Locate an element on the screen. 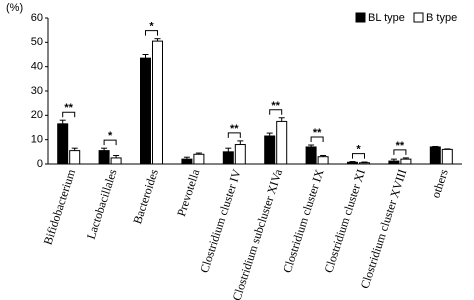 The image size is (474, 300). legend-label: B type is located at coordinates (441, 18).